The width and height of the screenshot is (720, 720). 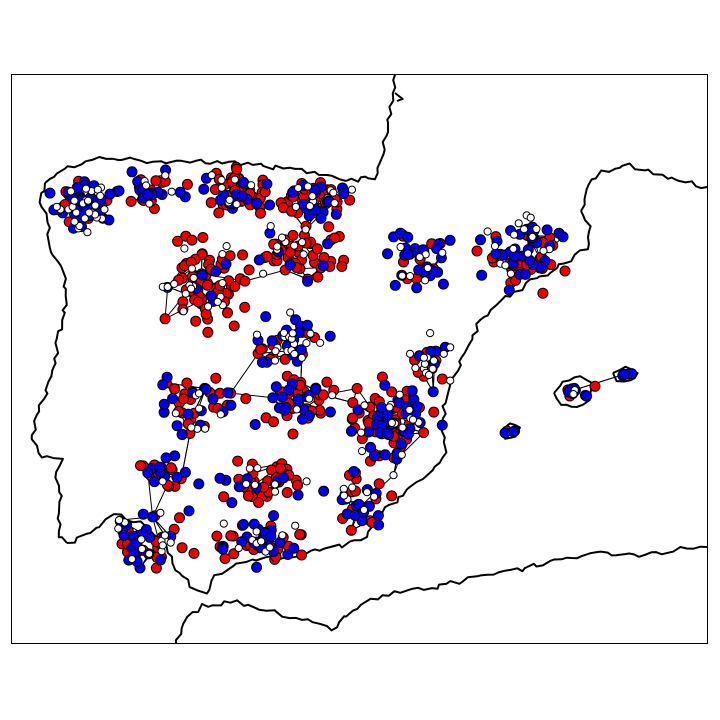 What do you see at coordinates (244, 373) in the screenshot?
I see `network-edge` at bounding box center [244, 373].